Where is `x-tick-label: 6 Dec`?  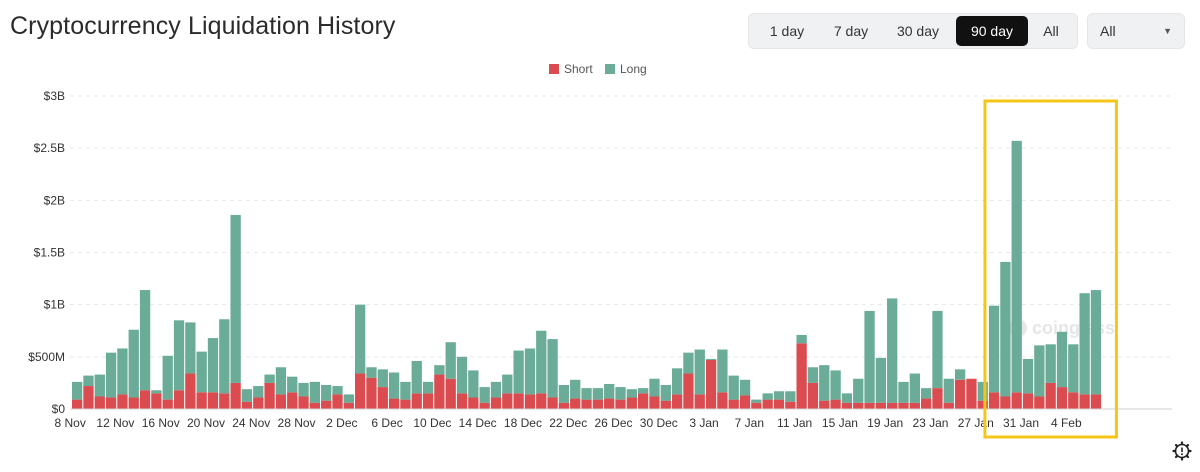
x-tick-label: 6 Dec is located at coordinates (386, 423).